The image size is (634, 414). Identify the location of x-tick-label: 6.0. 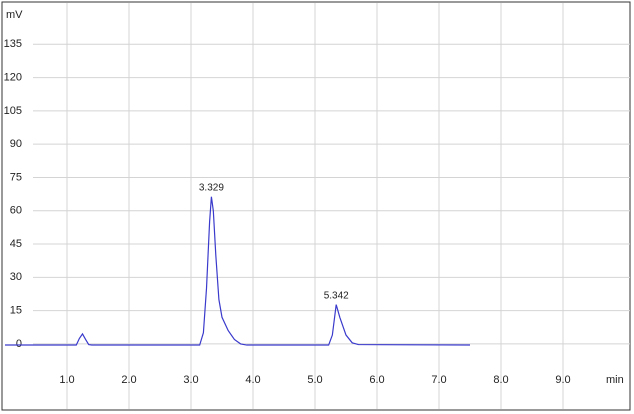
(376, 380).